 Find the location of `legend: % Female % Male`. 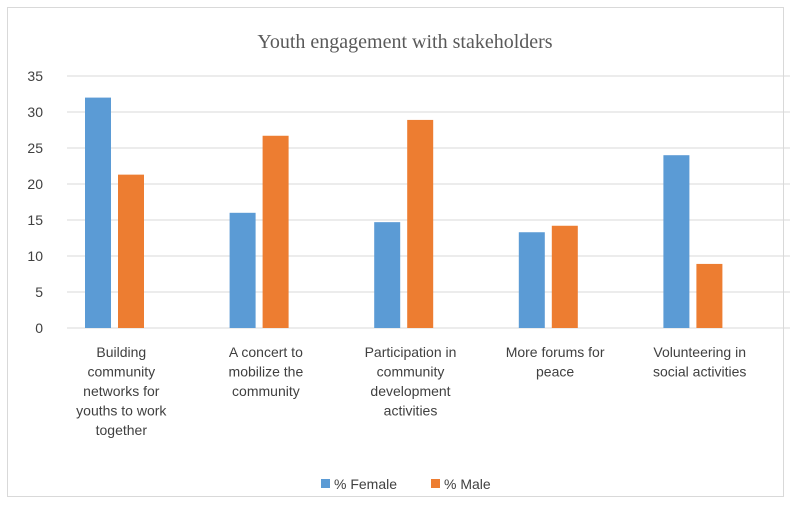

legend: % Female % Male is located at coordinates (406, 484).